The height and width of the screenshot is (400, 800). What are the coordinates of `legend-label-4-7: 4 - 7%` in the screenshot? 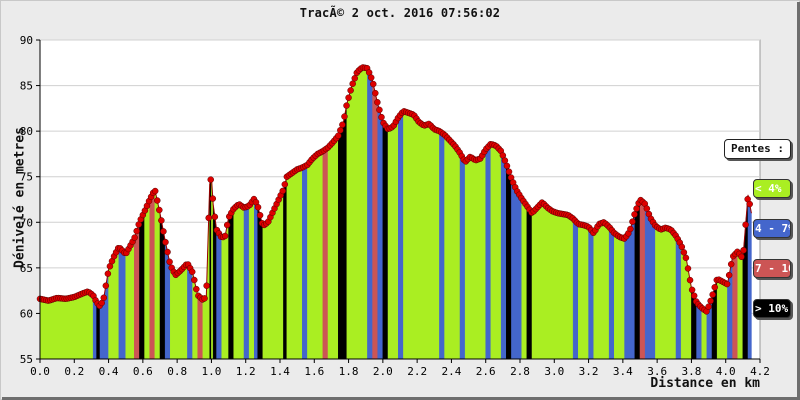 It's located at (773, 228).